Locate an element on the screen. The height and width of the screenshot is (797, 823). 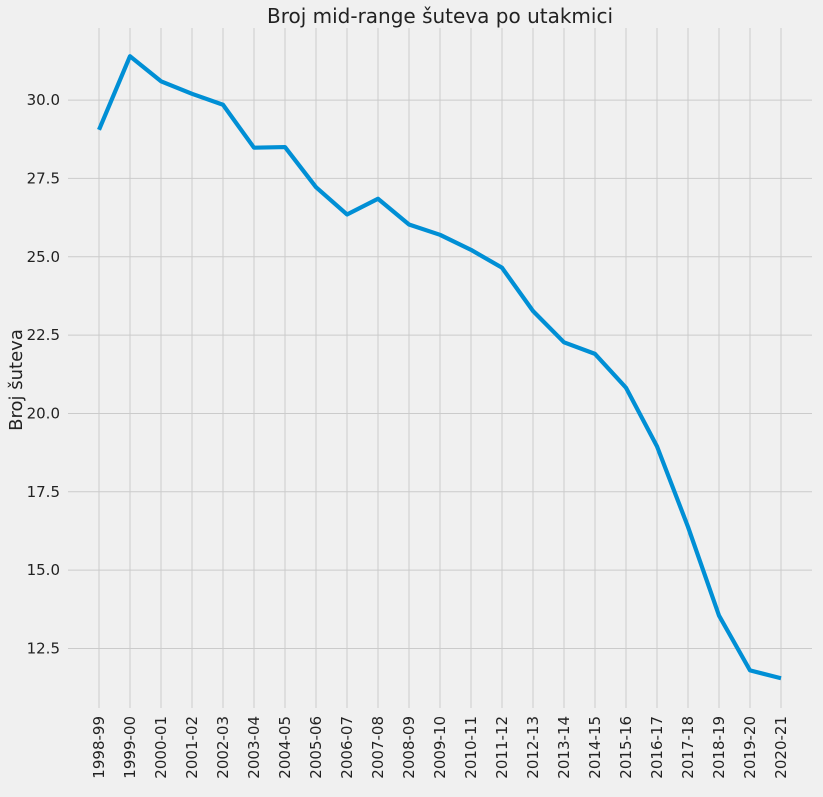
x-tick-label: 2019-20 is located at coordinates (750, 747).